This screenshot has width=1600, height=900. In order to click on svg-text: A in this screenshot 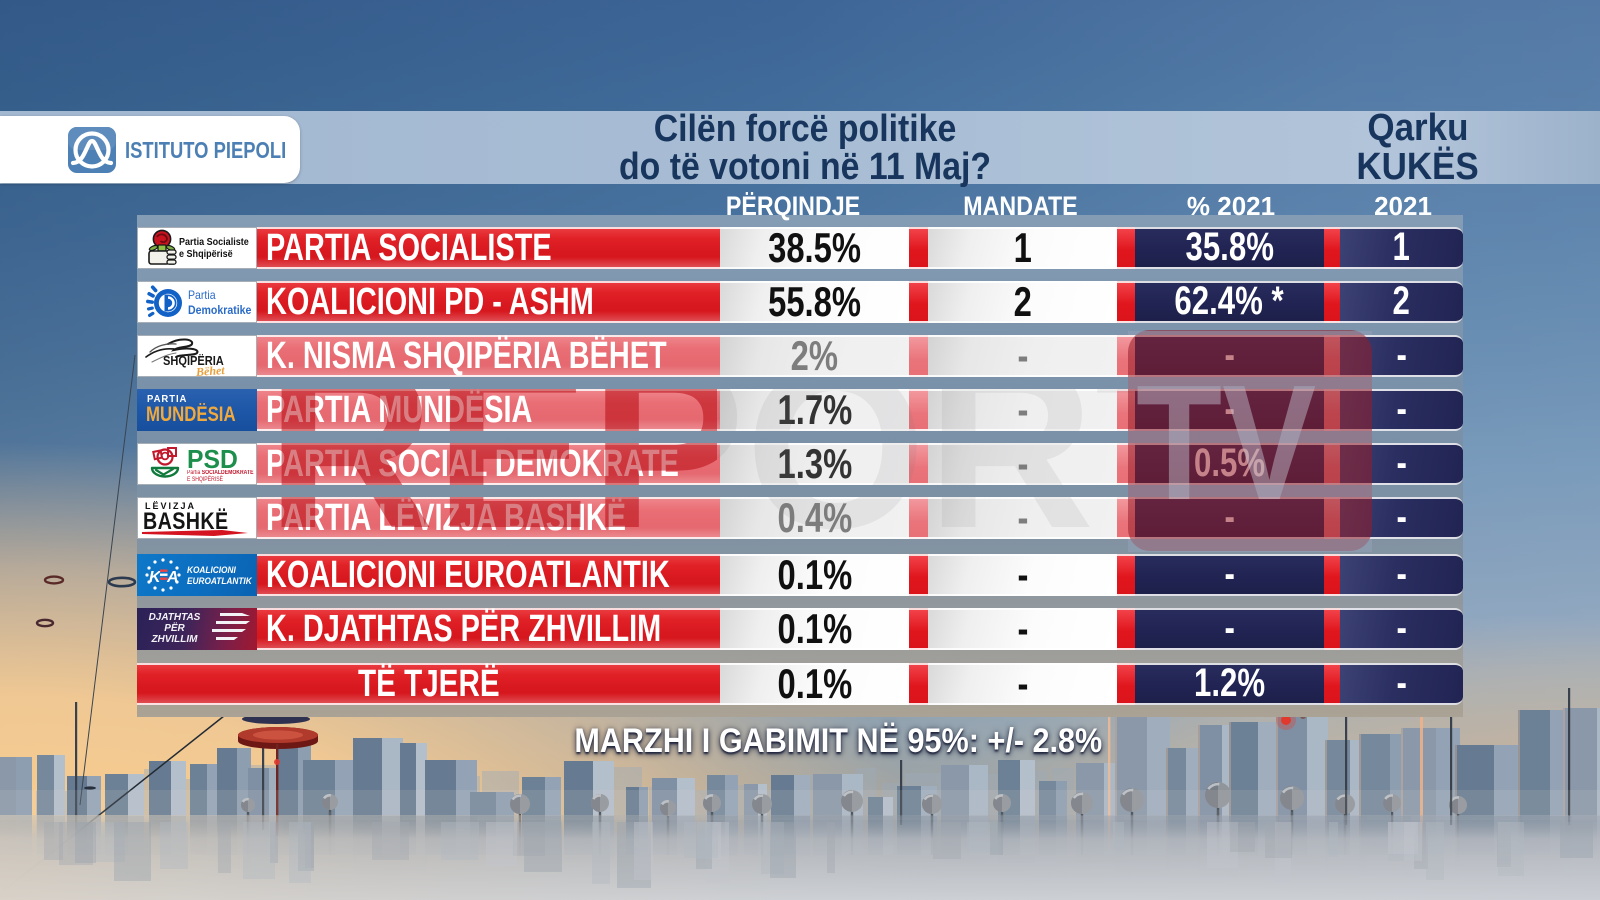, I will do `click(172, 577)`.